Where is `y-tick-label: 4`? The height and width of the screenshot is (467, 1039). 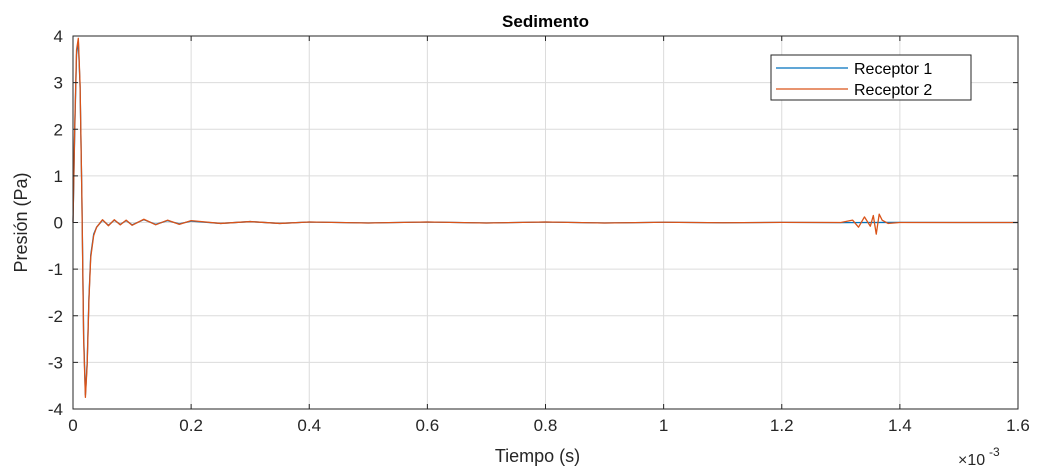 y-tick-label: 4 is located at coordinates (58, 36).